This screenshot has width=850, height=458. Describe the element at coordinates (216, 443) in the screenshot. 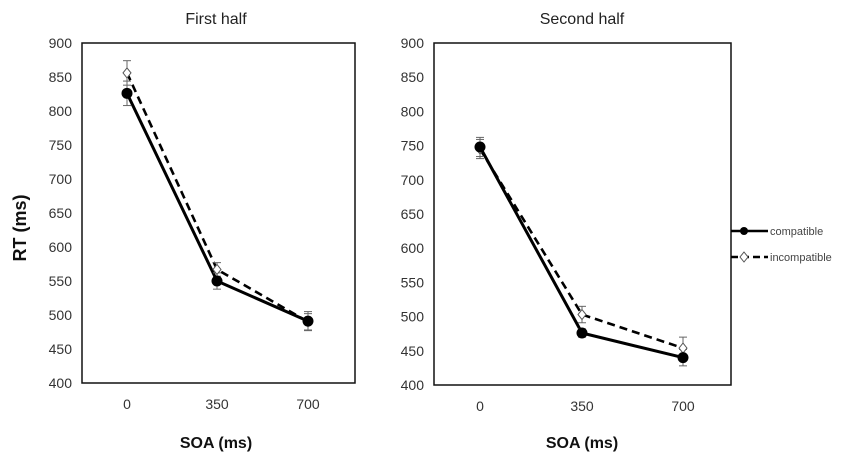

I see `x-axis-title-first-half: SOA (ms)` at that location.